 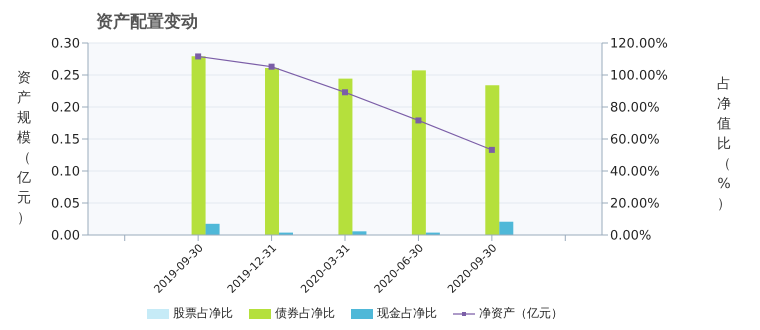 I want to click on y2-tick-label: 40.00%, so click(x=635, y=172).